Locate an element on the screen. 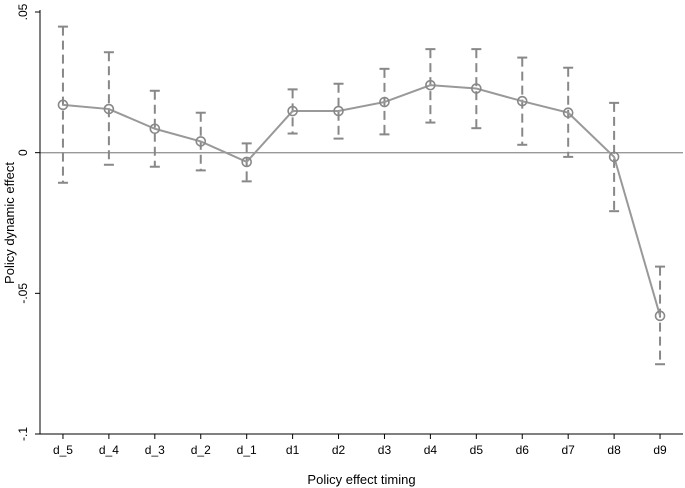 The width and height of the screenshot is (685, 488). x-tick-label: d6 is located at coordinates (523, 450).